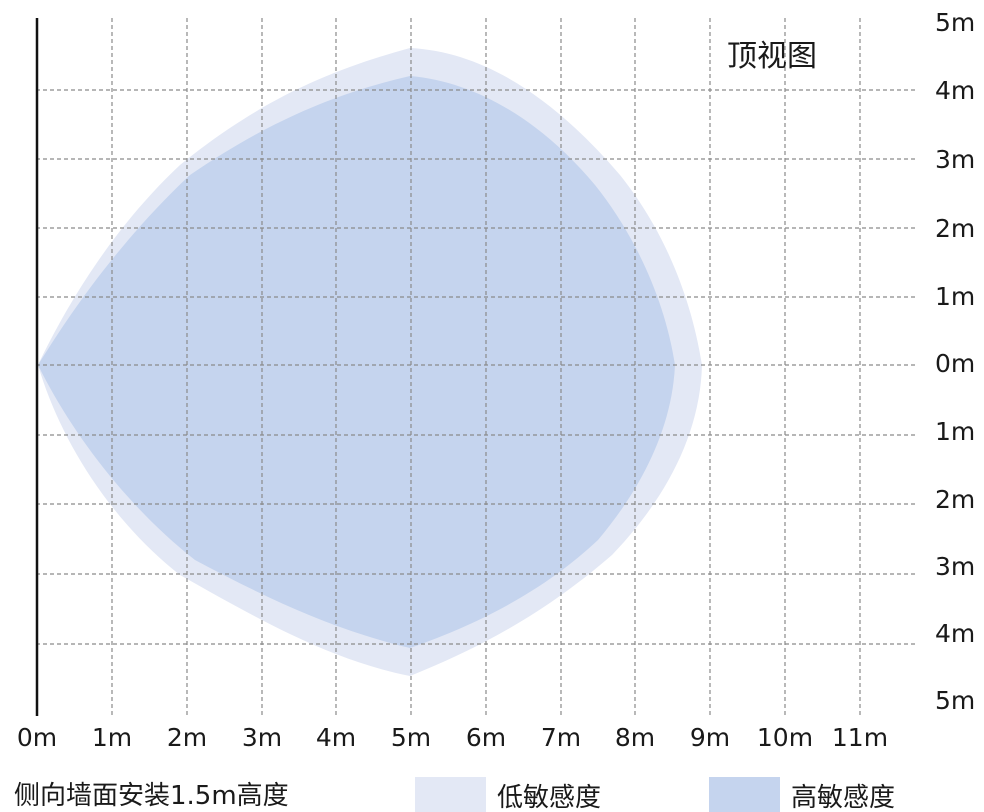 The width and height of the screenshot is (984, 812). What do you see at coordinates (450, 794) in the screenshot?
I see `legend-swatch-low` at bounding box center [450, 794].